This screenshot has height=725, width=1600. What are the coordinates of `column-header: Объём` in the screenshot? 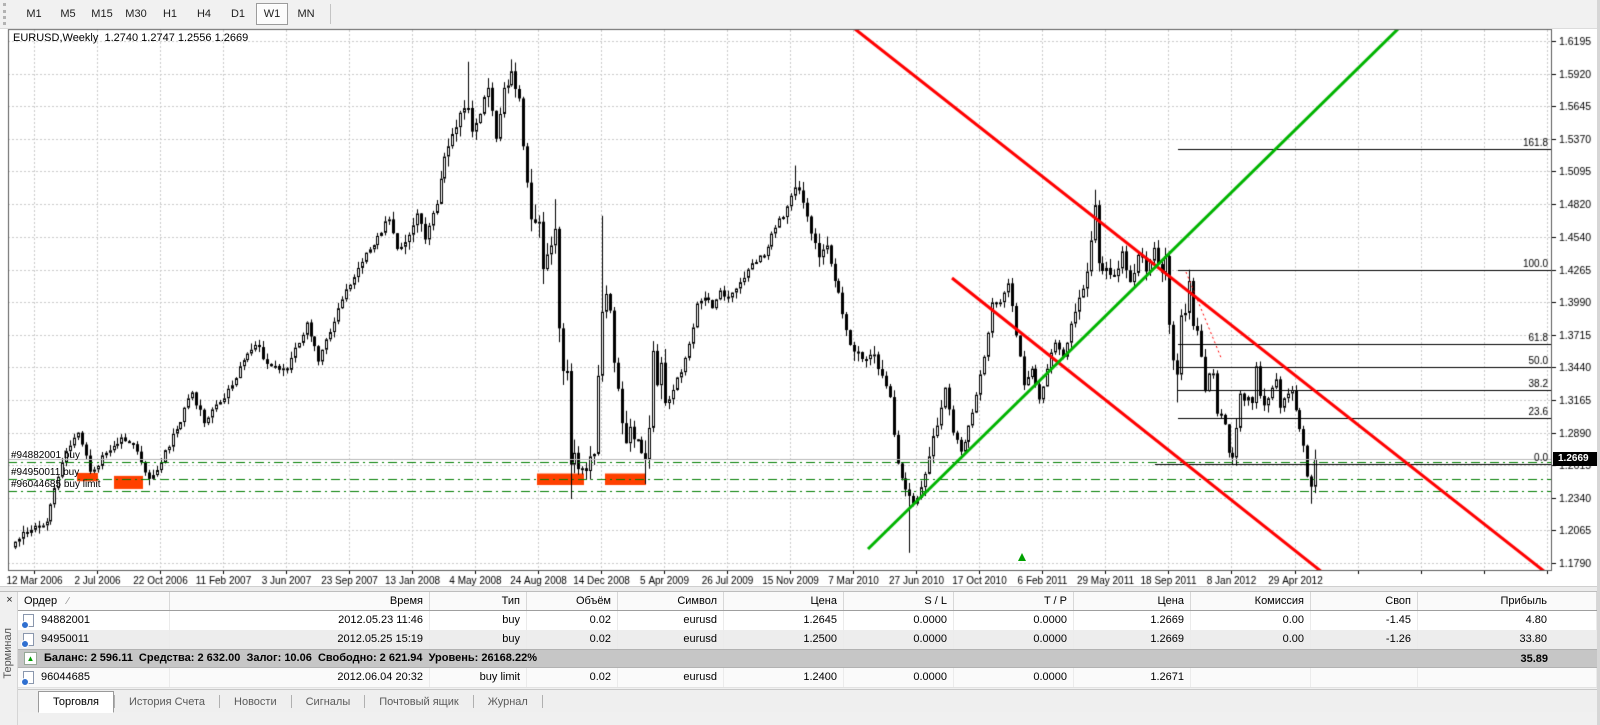 It's located at (572, 601).